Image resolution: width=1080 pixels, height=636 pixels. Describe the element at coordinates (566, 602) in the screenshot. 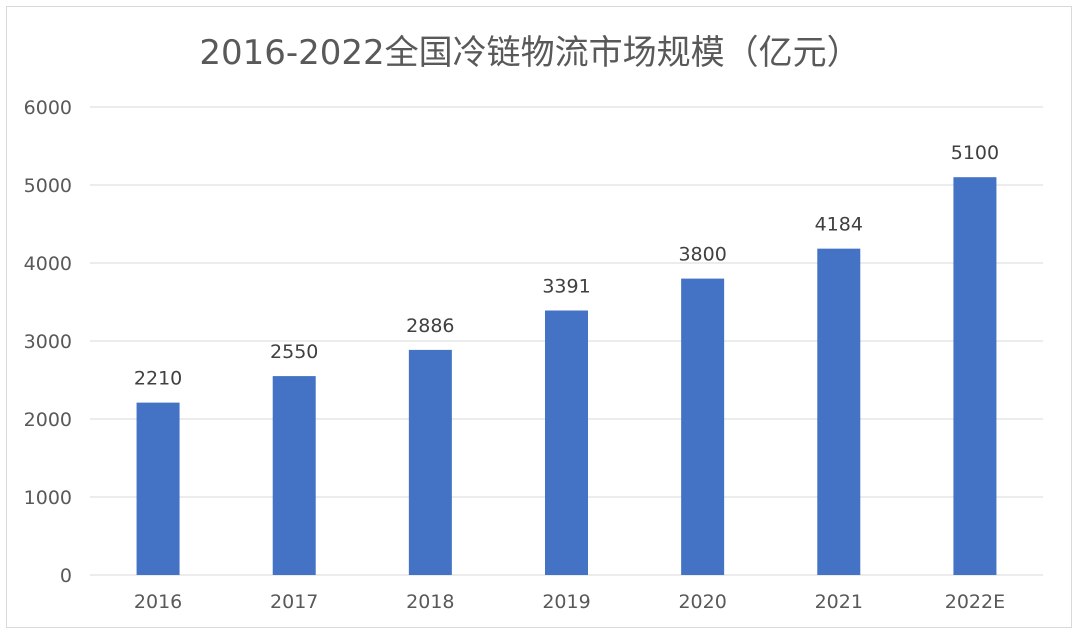

I see `x-tick-label: 2019` at that location.